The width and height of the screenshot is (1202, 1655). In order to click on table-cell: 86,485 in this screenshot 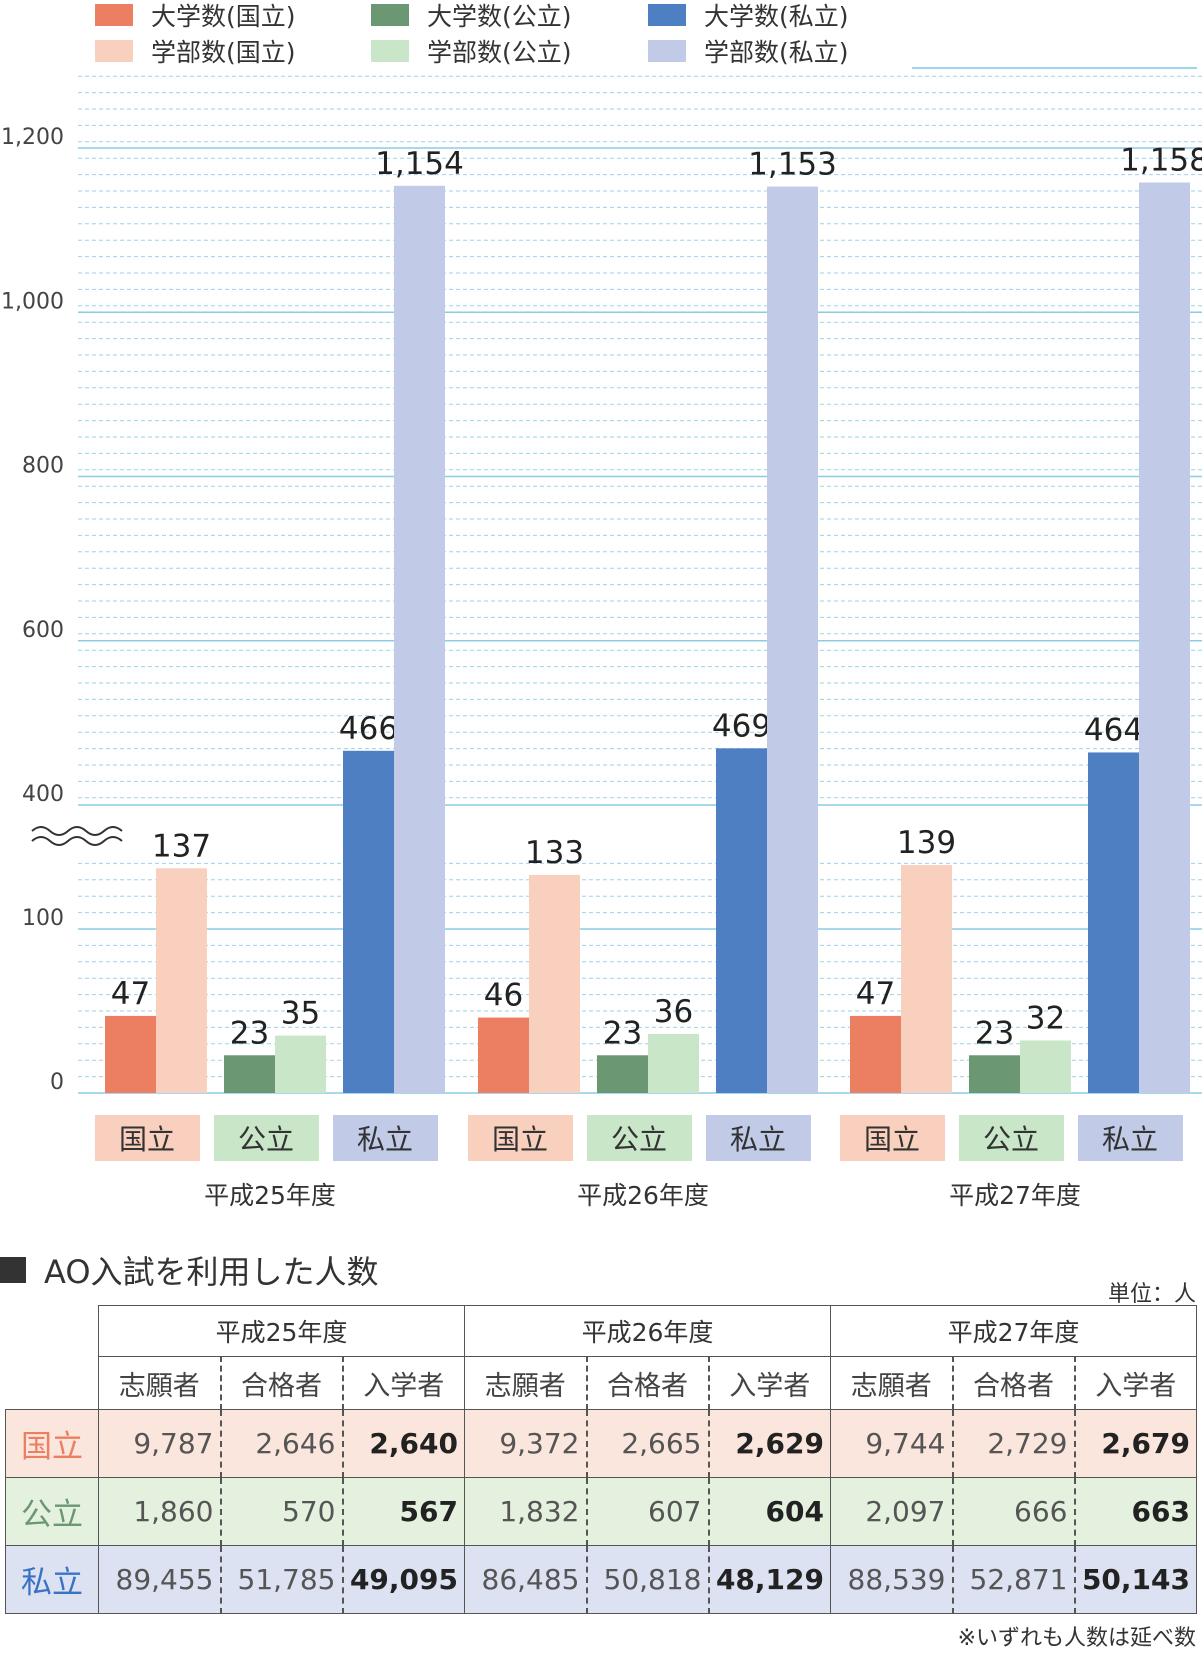, I will do `click(526, 1579)`.